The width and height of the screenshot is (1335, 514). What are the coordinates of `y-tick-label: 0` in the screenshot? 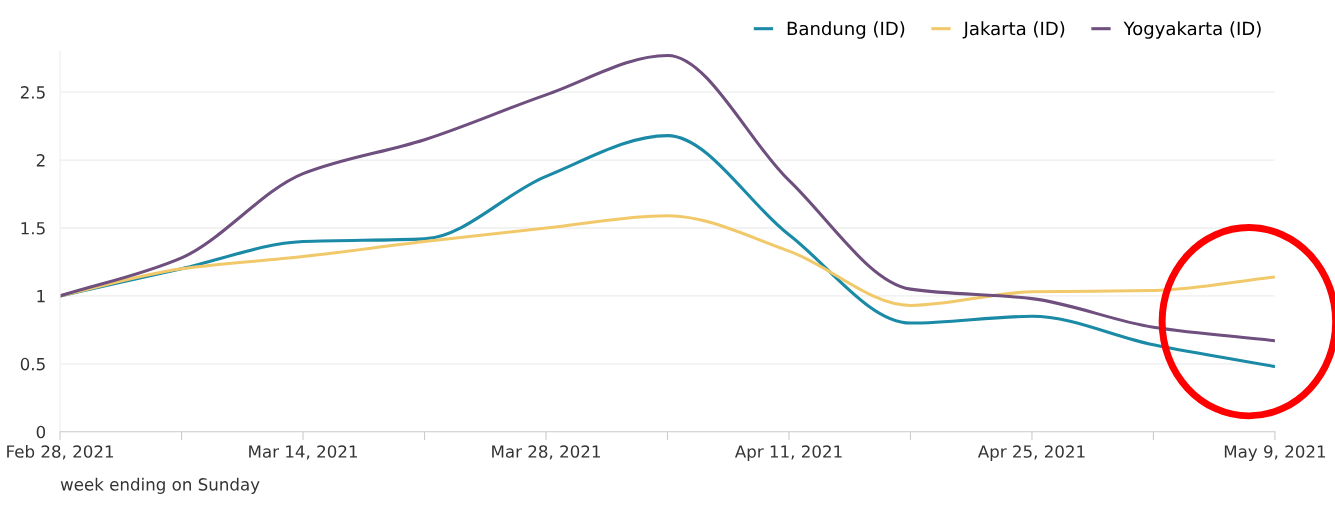 It's located at (41, 432).